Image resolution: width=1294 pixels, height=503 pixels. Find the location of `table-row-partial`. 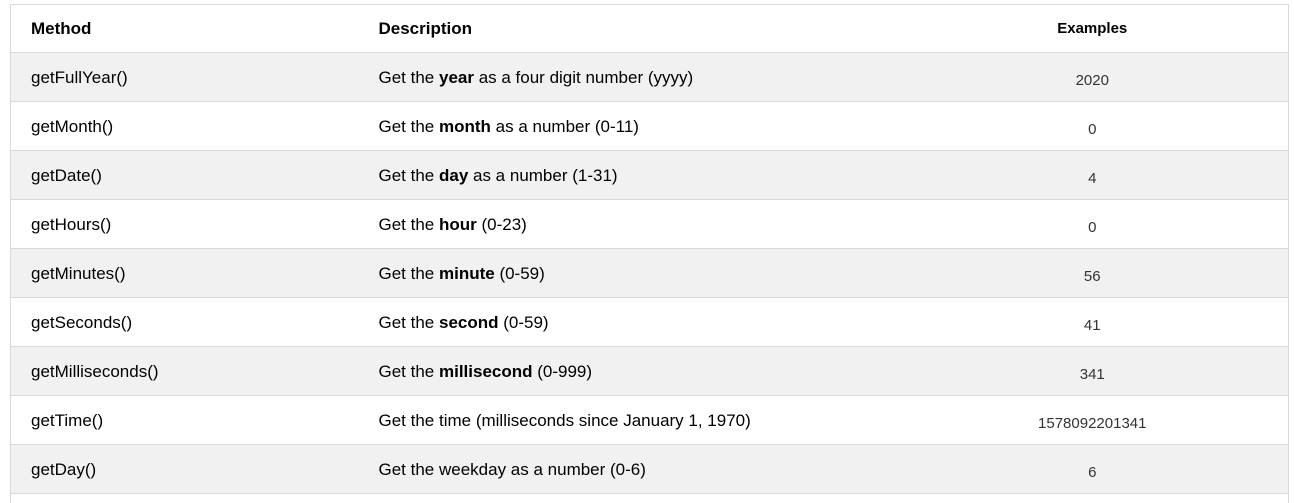

table-row-partial is located at coordinates (649, 498).